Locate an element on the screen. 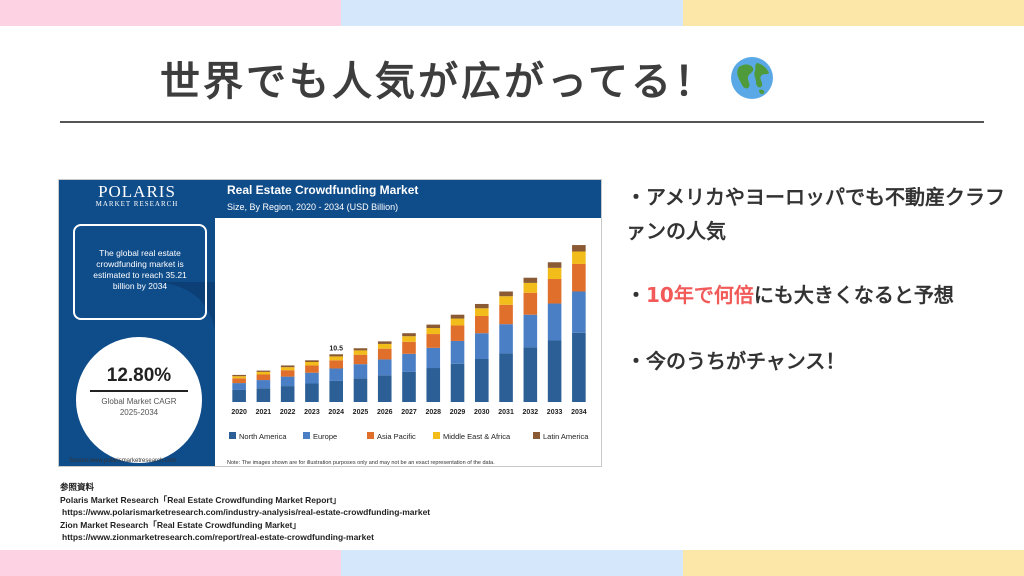 This screenshot has height=576, width=1024. bullet-growth-highlight: 10年で何倍 is located at coordinates (700, 295).